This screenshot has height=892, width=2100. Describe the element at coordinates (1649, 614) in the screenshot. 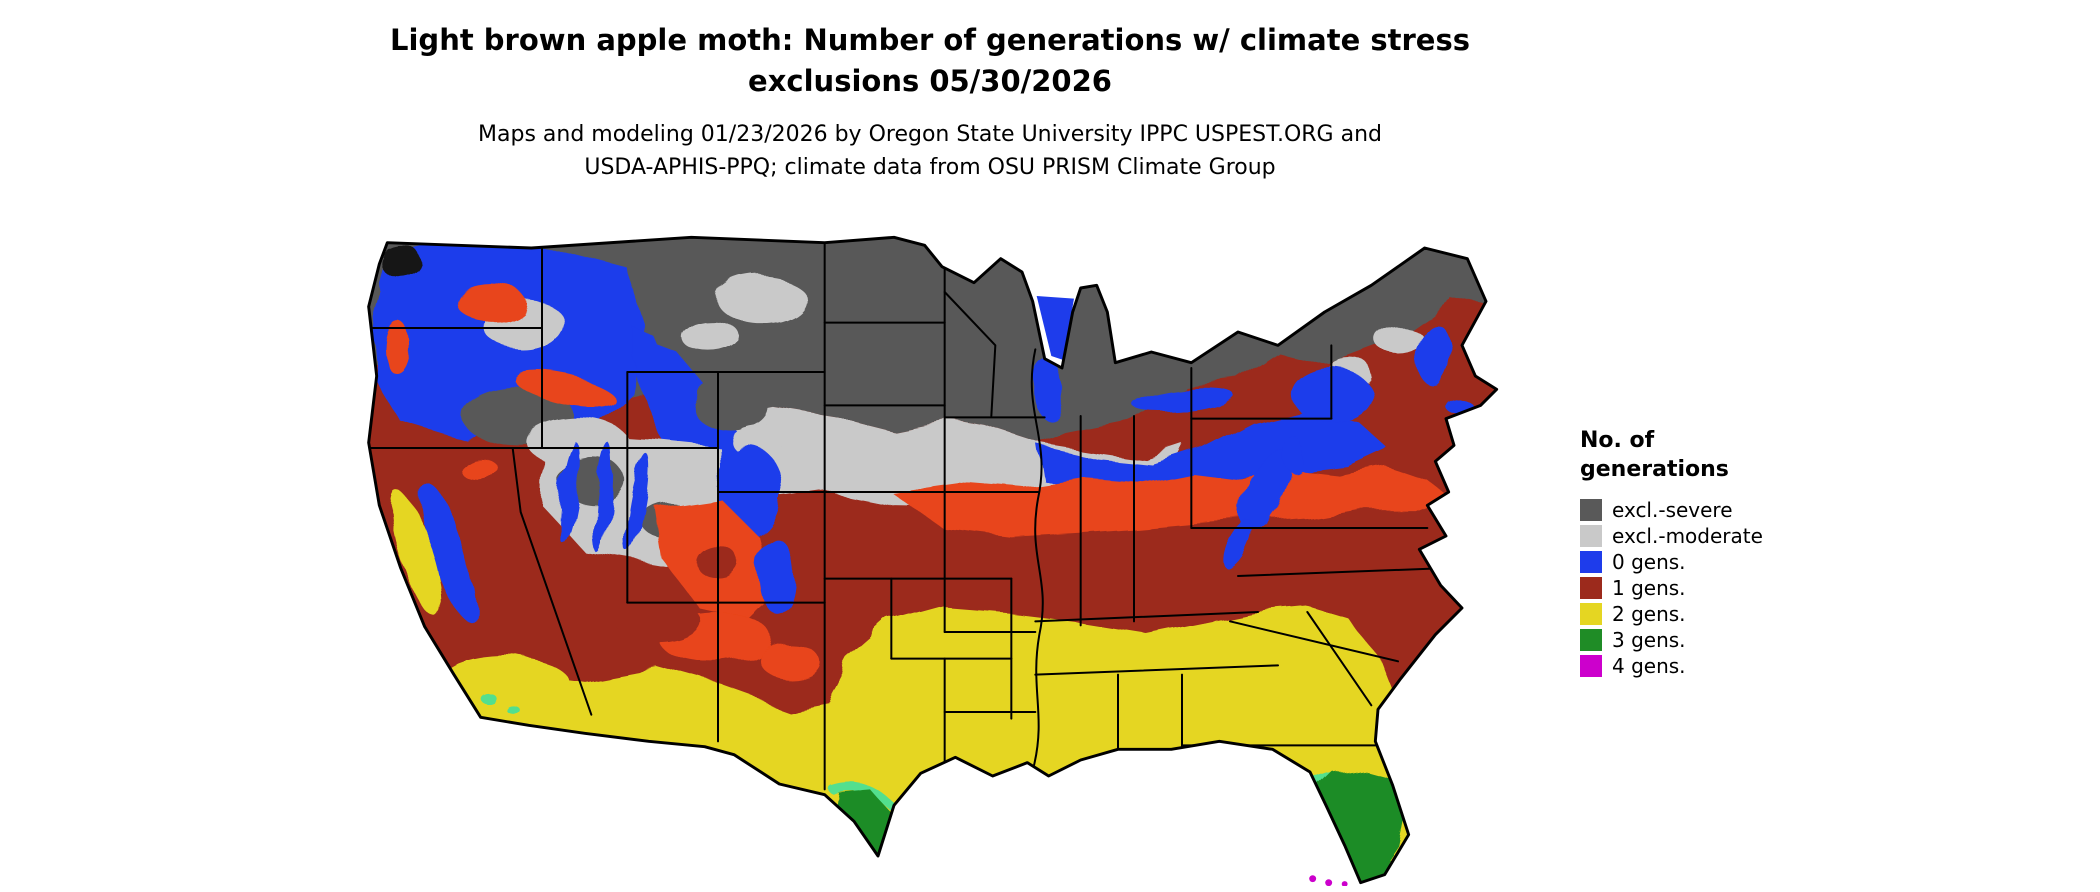

I see `legend-label: 2 gens.` at that location.